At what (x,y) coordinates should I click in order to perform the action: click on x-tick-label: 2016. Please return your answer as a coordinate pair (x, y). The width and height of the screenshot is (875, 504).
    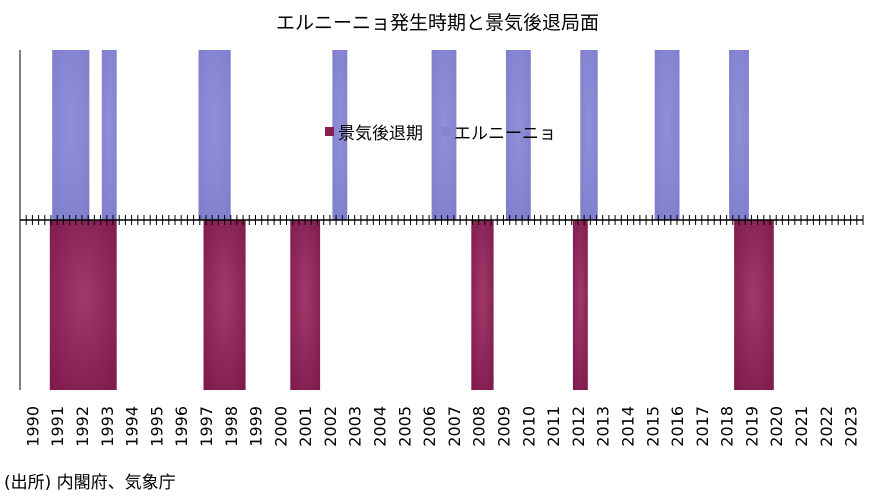
    Looking at the image, I should click on (677, 426).